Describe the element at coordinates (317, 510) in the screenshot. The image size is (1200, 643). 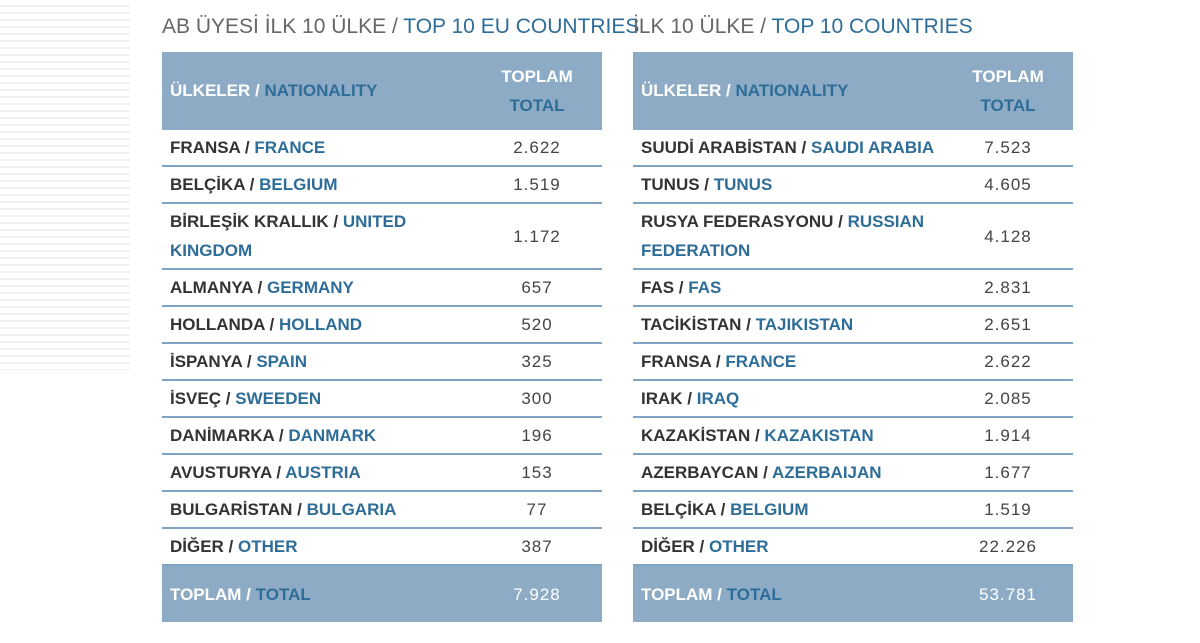
I see `country-cell: BULGARİSTAN / BULGARIA` at that location.